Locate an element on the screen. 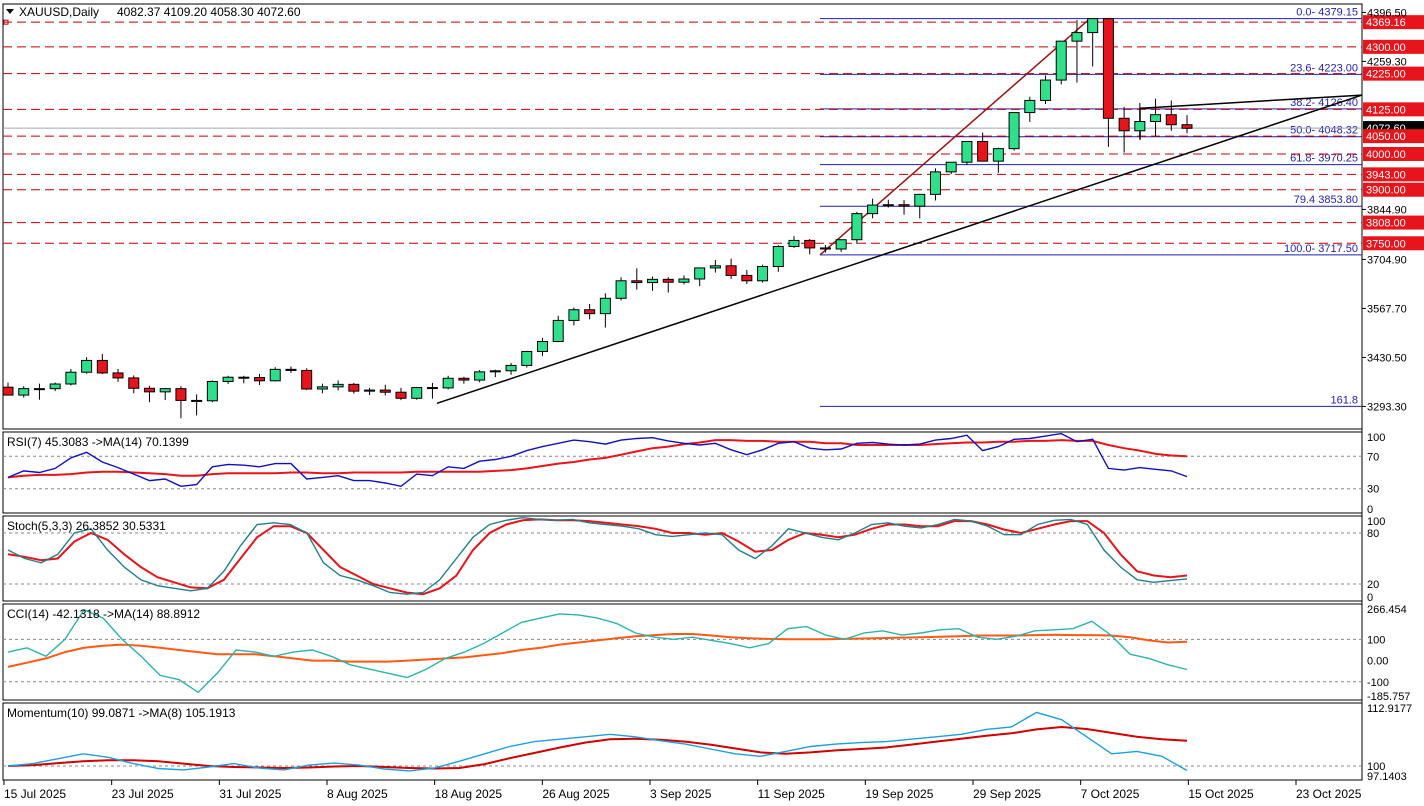 The height and width of the screenshot is (806, 1424). ind3-tick-0: 112.9177 is located at coordinates (1389, 709).